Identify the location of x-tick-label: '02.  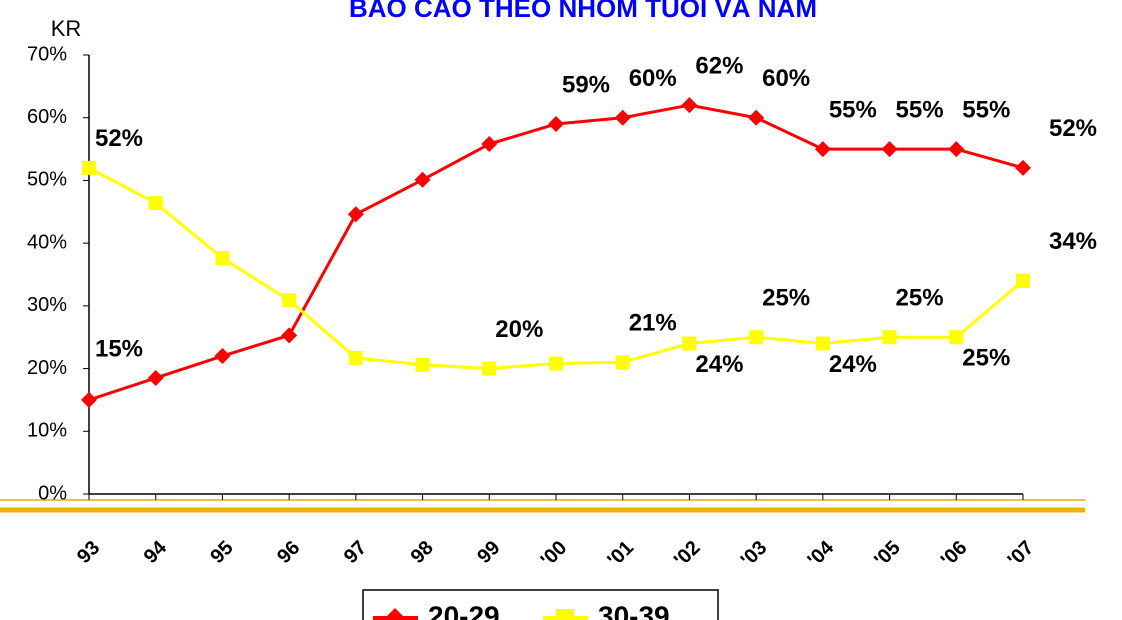
(687, 554).